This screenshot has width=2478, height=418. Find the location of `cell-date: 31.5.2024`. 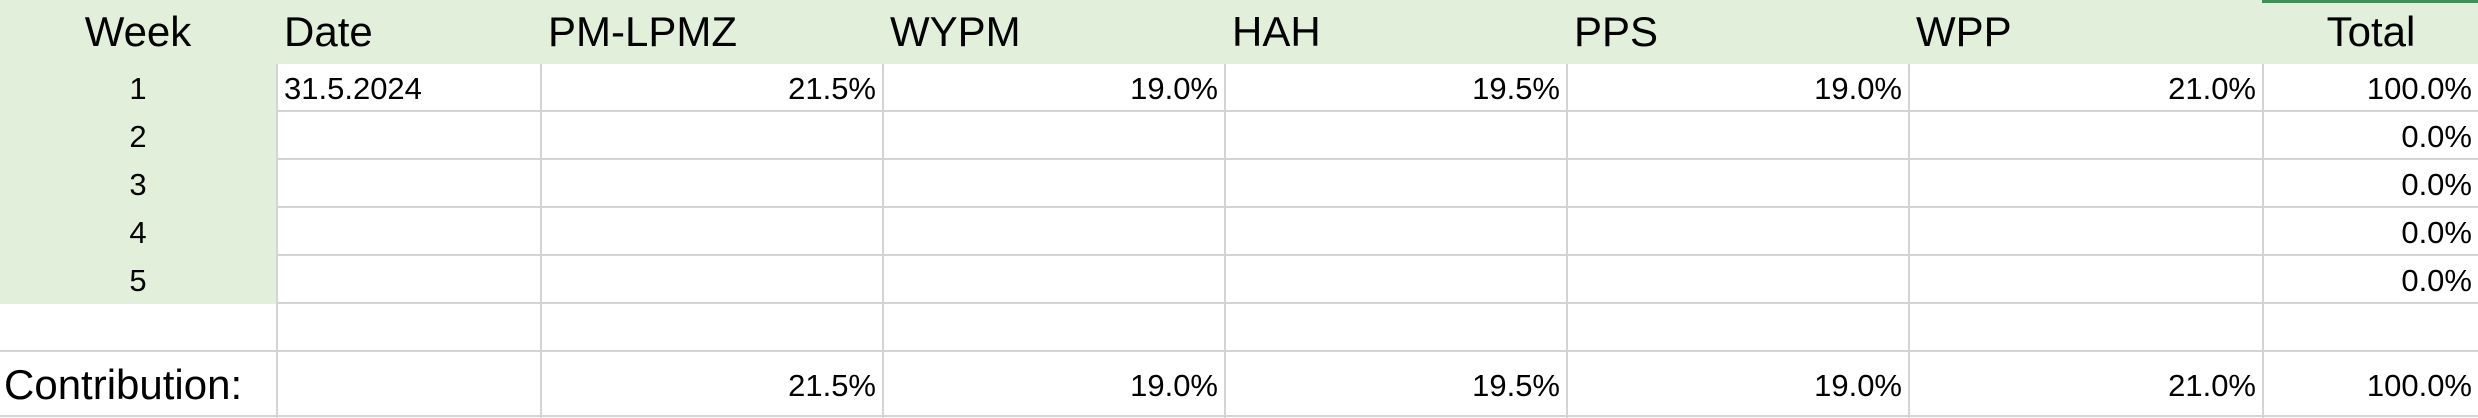

cell-date: 31.5.2024 is located at coordinates (353, 88).